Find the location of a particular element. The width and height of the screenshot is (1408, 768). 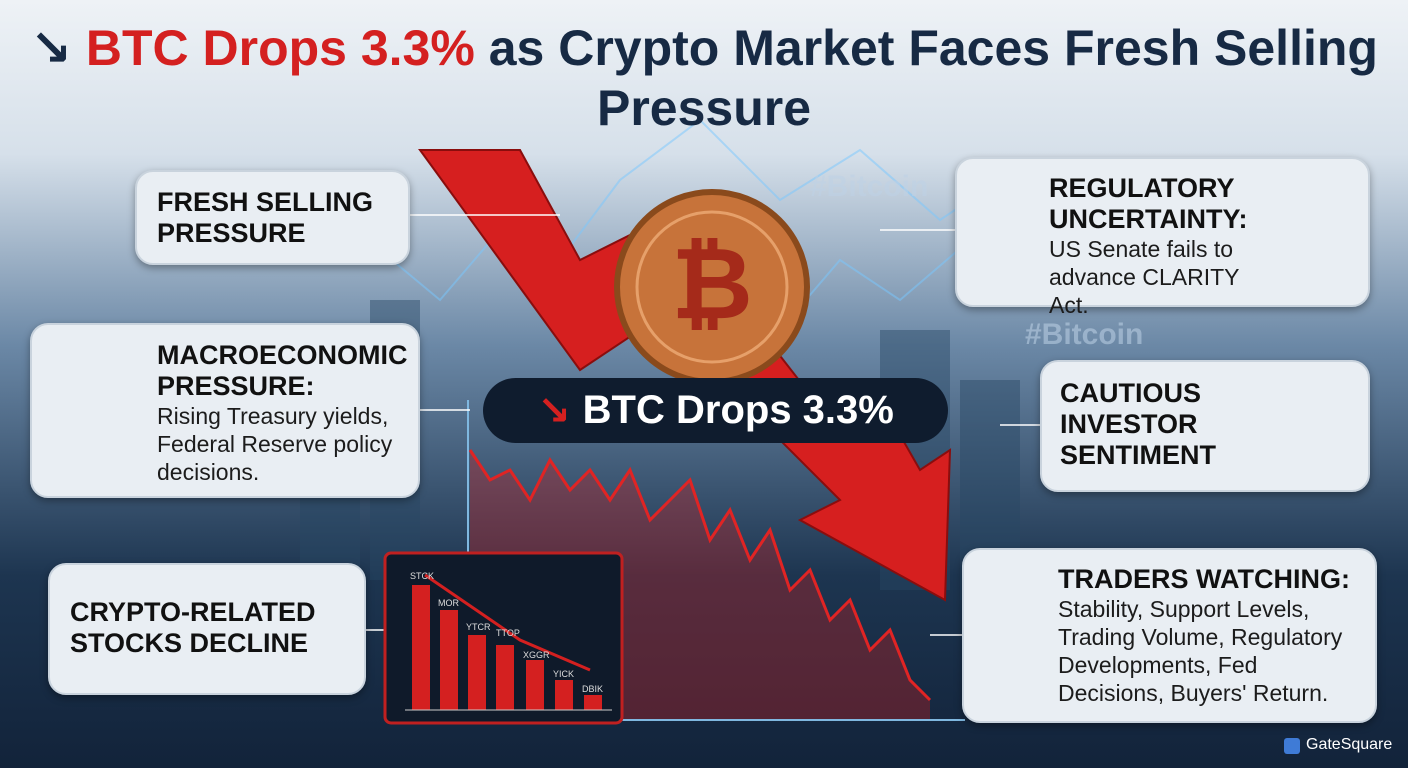

mini-chart-label: XGGR is located at coordinates (536, 655).